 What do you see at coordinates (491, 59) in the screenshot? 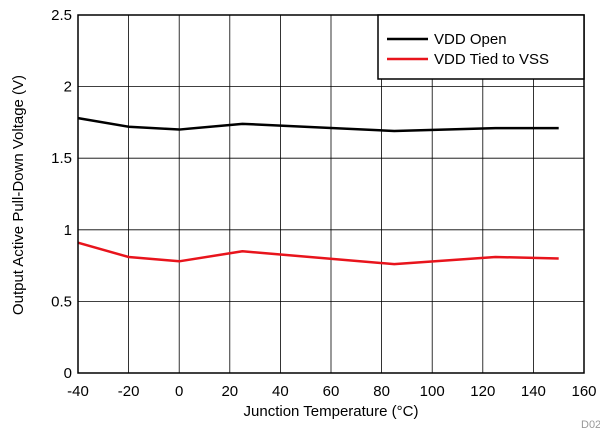
I see `legend-label: VDD Tied to VSS` at bounding box center [491, 59].